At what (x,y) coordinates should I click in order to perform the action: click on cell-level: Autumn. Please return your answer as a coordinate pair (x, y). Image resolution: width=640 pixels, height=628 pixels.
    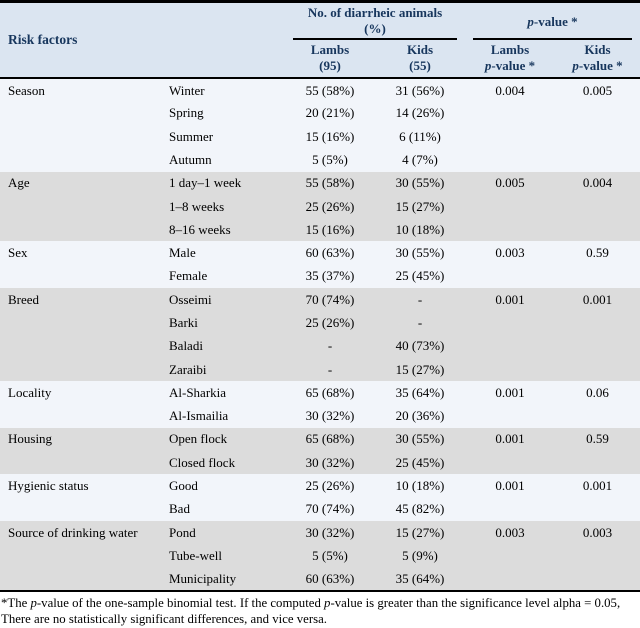
    Looking at the image, I should click on (190, 159).